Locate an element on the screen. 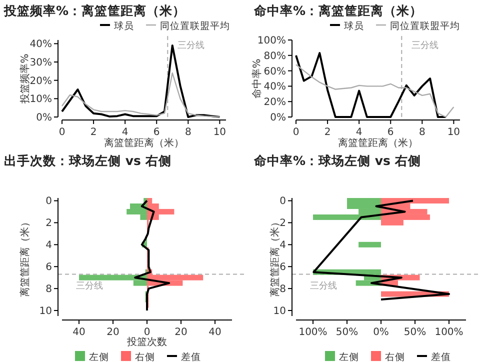  x-axis-title: 投篮次数 is located at coordinates (146, 342).